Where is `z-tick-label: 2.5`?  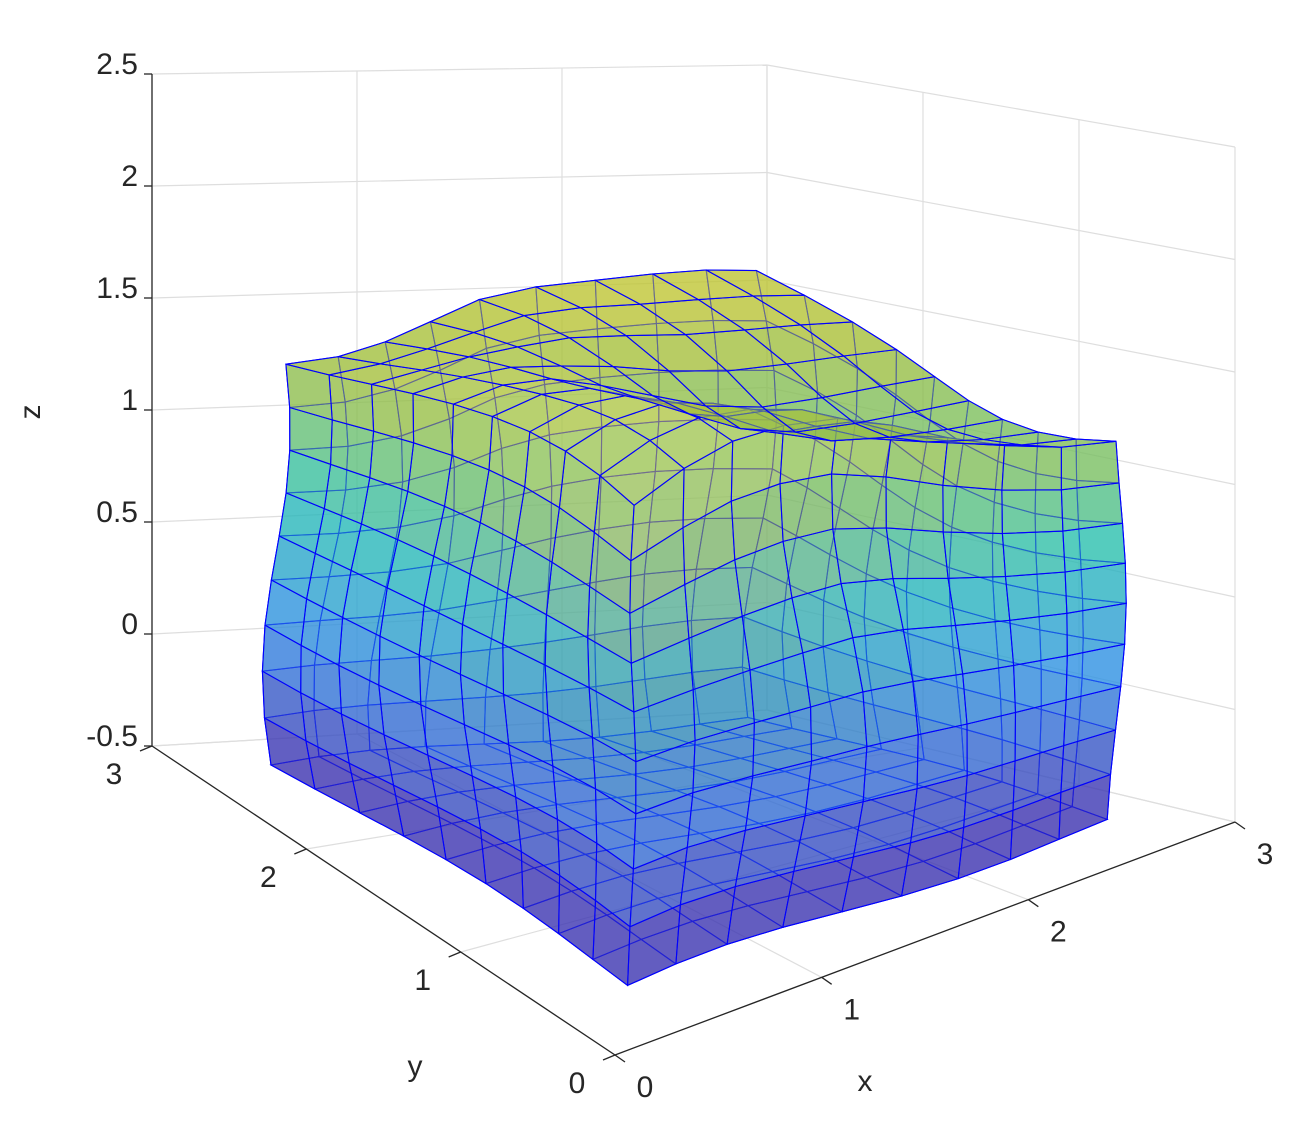
z-tick-label: 2.5 is located at coordinates (117, 64).